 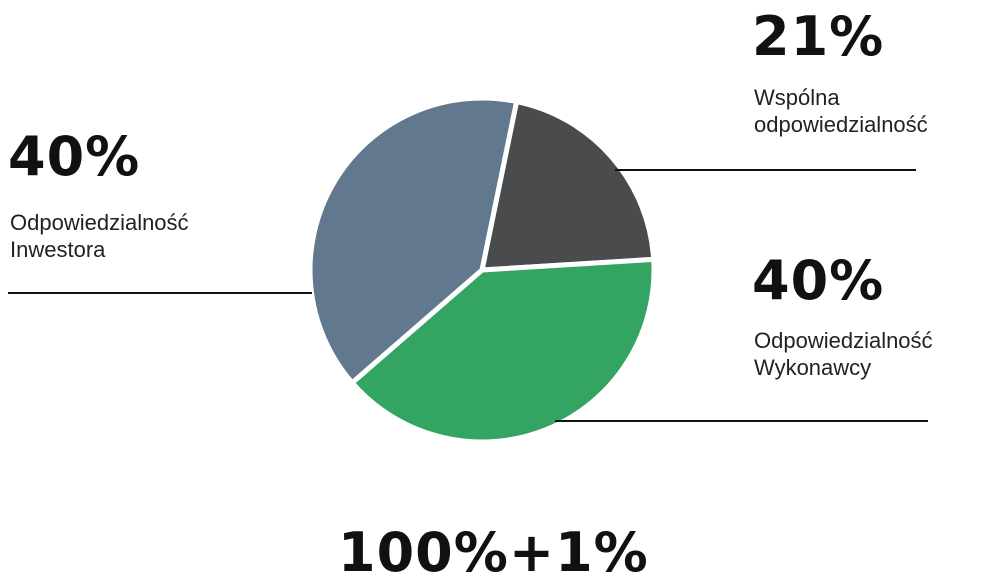 What do you see at coordinates (841, 124) in the screenshot?
I see `label-line: odpowiedzialność` at bounding box center [841, 124].